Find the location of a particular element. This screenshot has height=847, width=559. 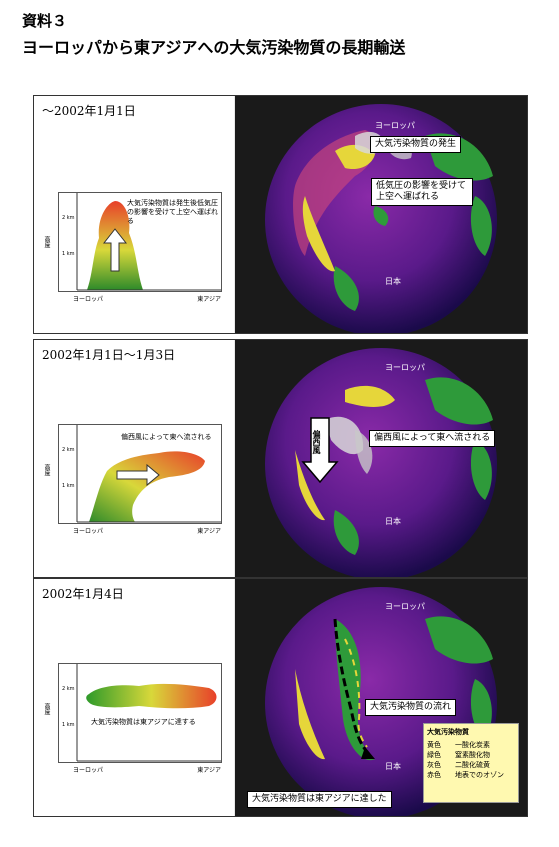

panel-1-plume is located at coordinates (148, 242).